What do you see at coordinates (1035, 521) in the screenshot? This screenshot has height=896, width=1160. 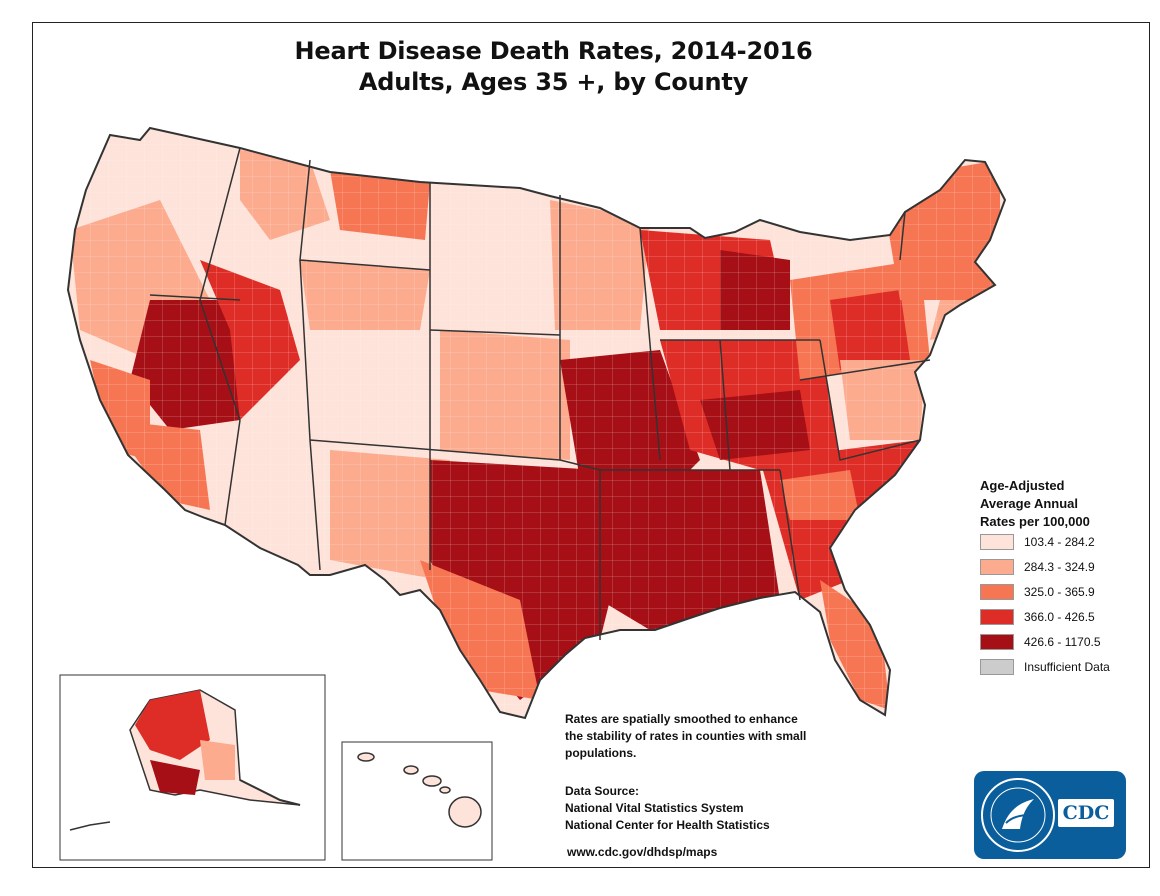 I see `legend-title-line: Rates per 100,000` at bounding box center [1035, 521].